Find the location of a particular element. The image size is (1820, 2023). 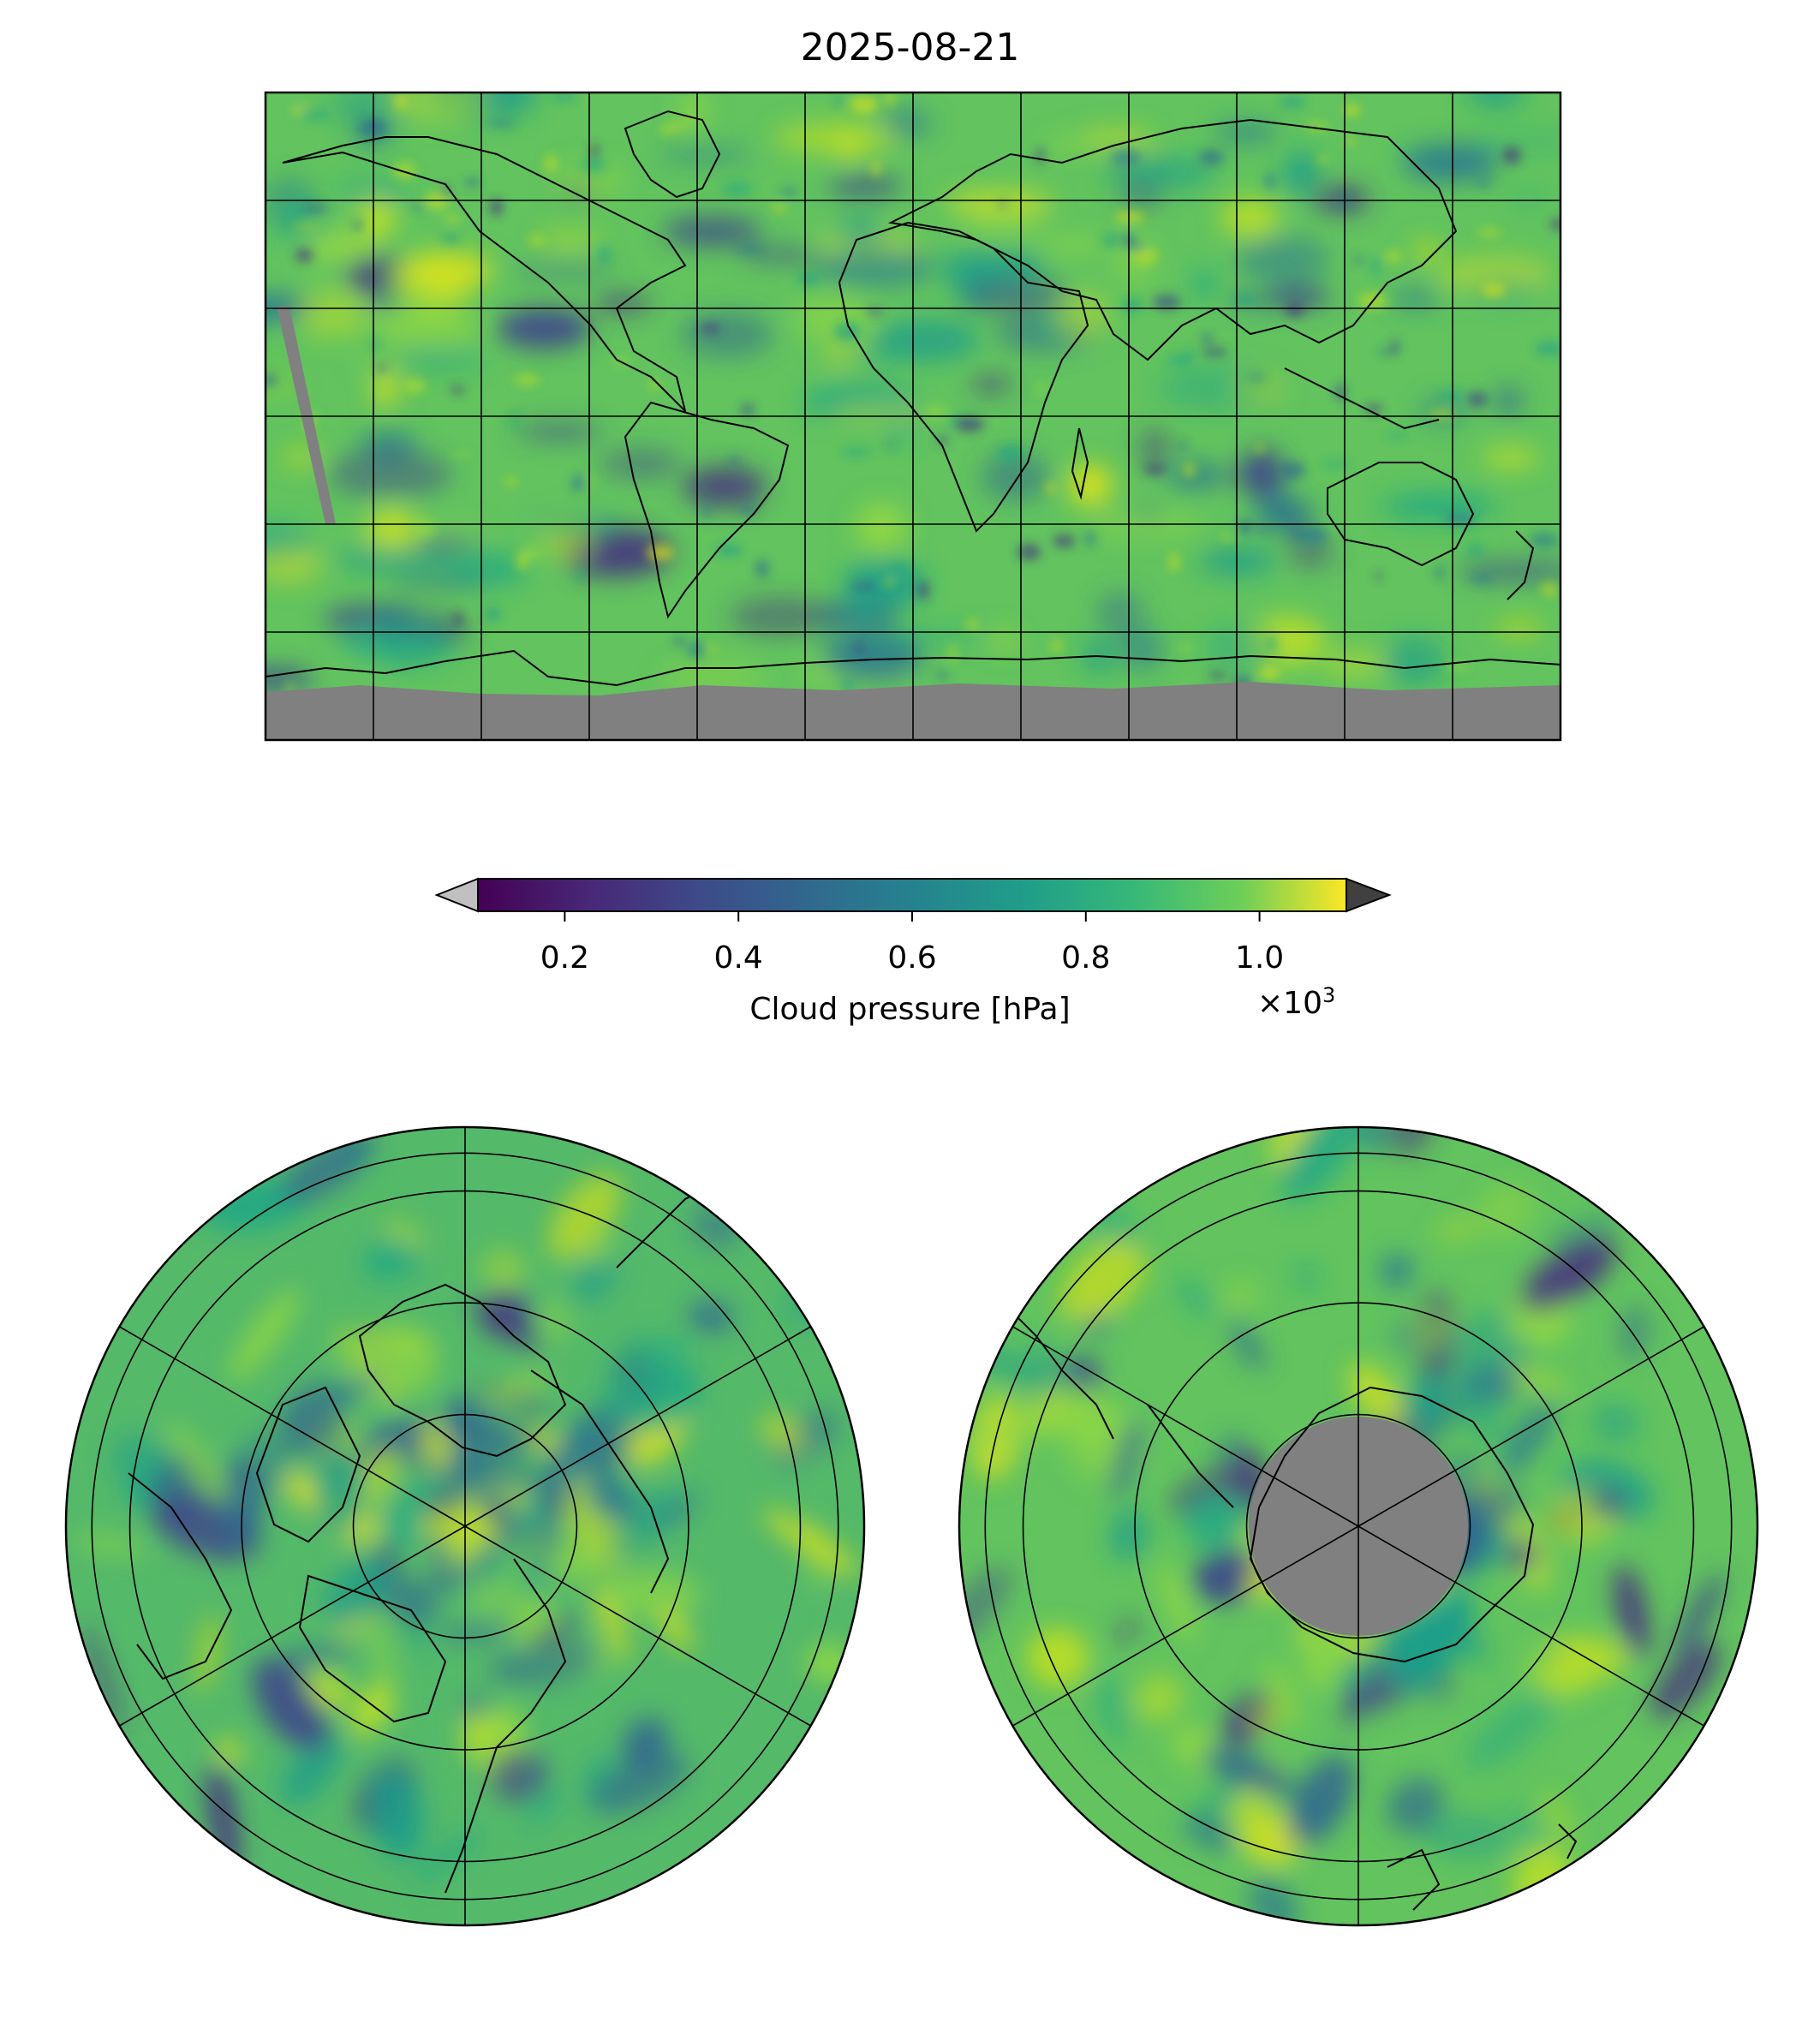

colorbar-tick-label: 0.4 is located at coordinates (738, 958).